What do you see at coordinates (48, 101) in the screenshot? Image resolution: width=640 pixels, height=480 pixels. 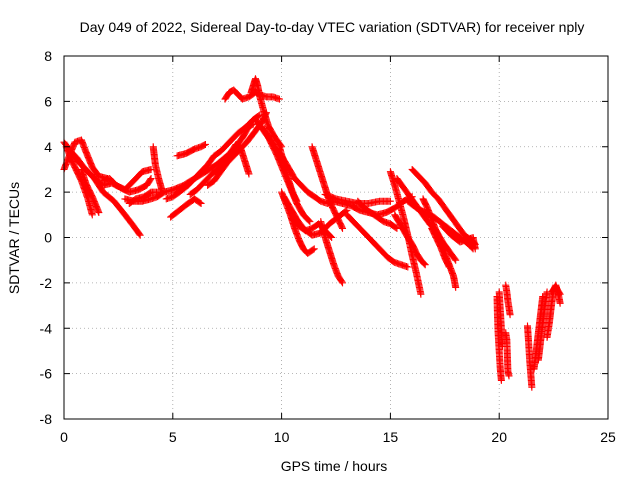 I see `y-tick-label: 6` at bounding box center [48, 101].